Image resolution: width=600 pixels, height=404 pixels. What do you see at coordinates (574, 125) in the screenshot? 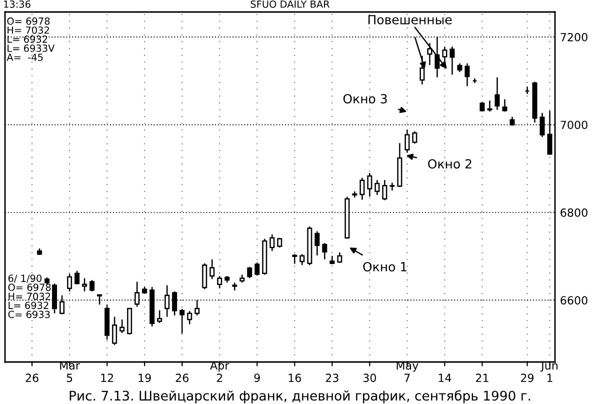
I see `y-tick-label: 7000` at bounding box center [574, 125].